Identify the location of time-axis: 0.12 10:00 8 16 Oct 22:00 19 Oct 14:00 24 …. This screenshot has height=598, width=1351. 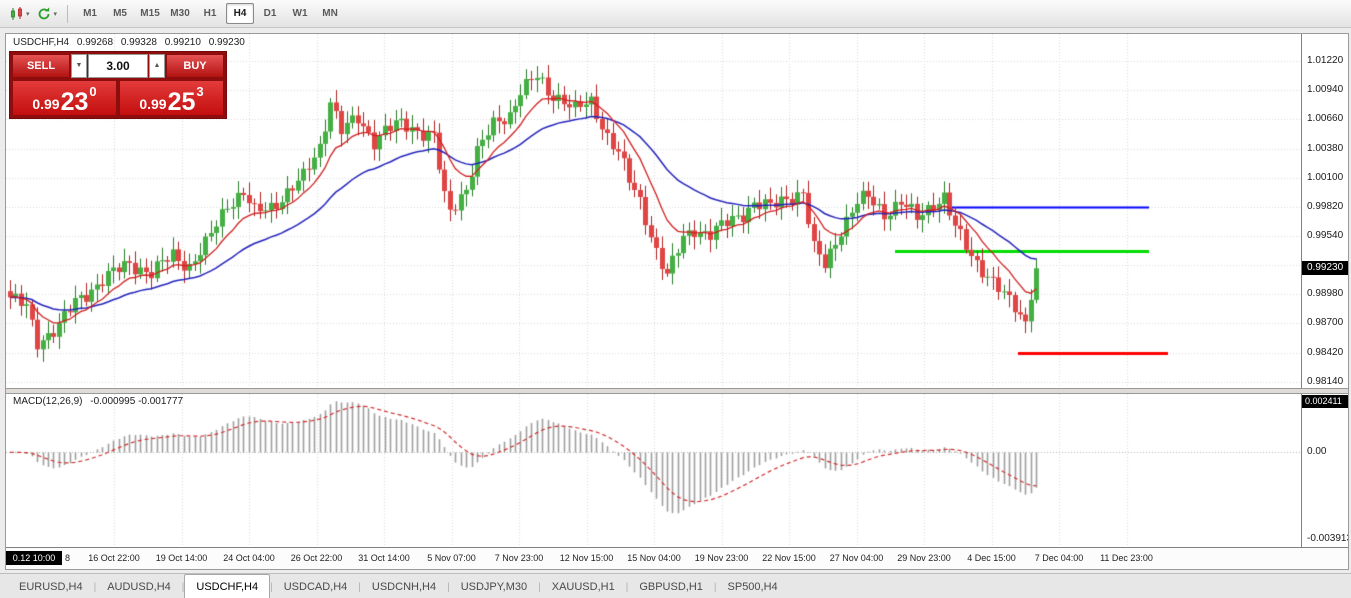
(677, 558).